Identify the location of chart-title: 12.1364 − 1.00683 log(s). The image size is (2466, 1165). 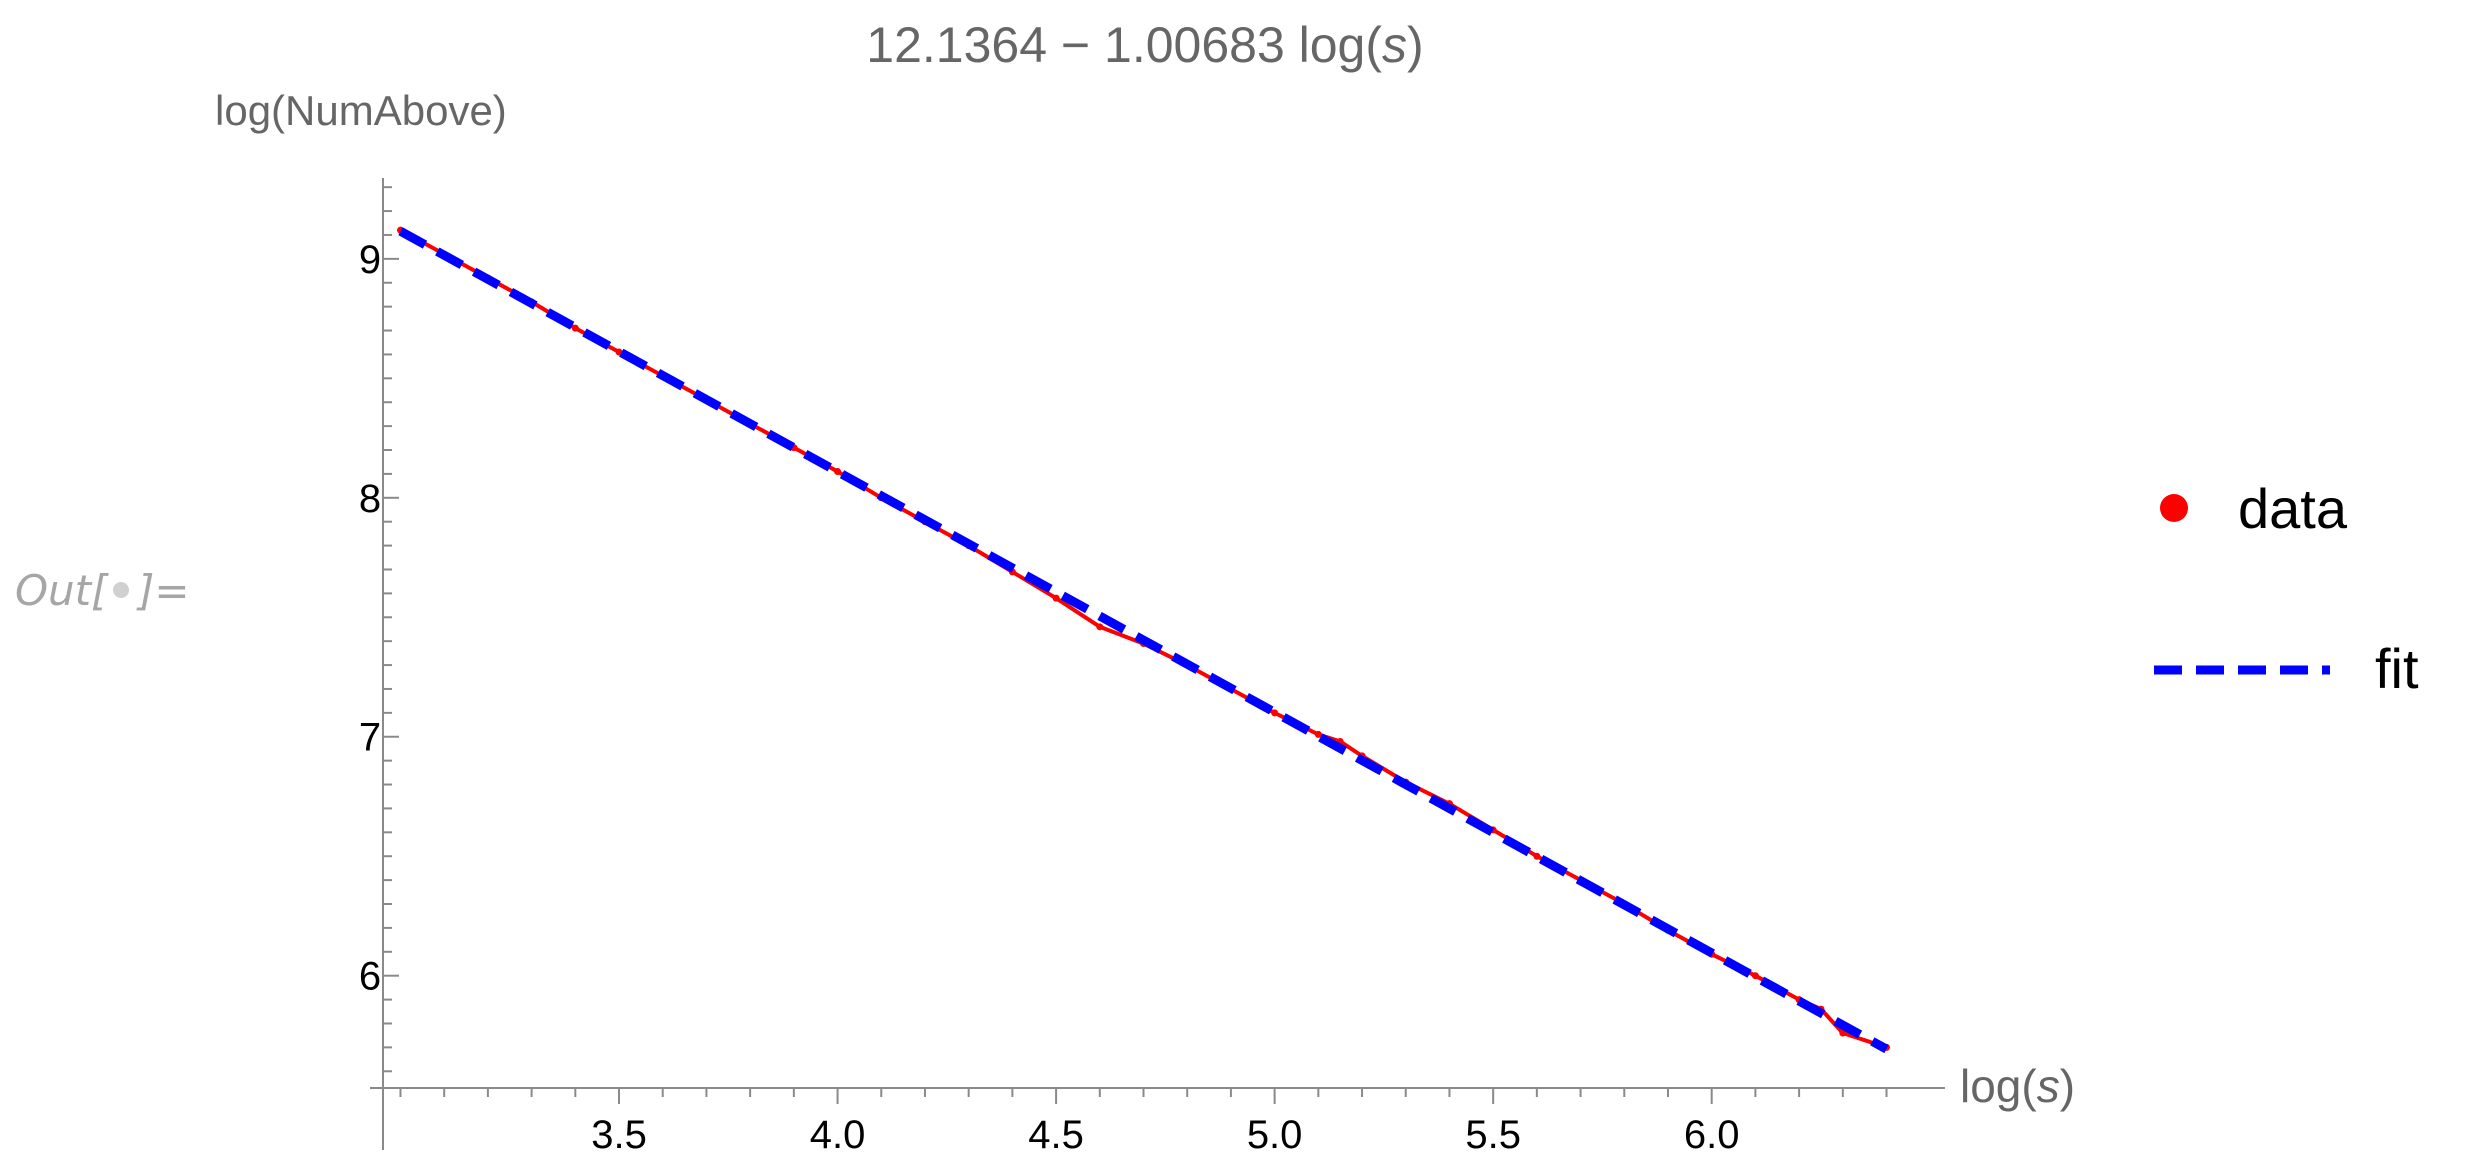
(1144, 45).